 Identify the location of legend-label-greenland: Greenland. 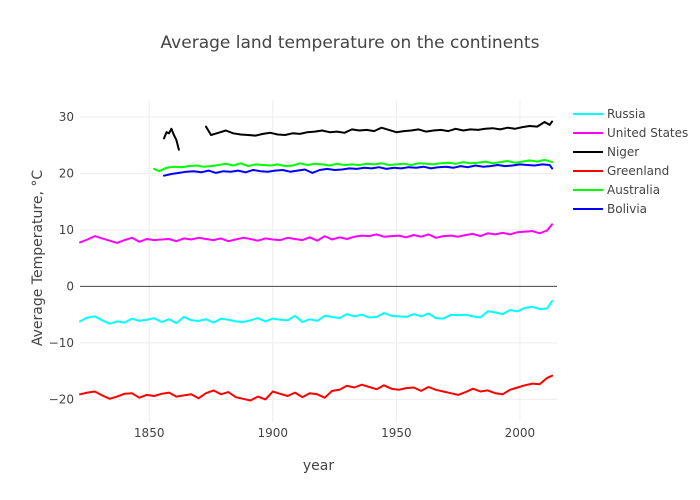
(638, 171).